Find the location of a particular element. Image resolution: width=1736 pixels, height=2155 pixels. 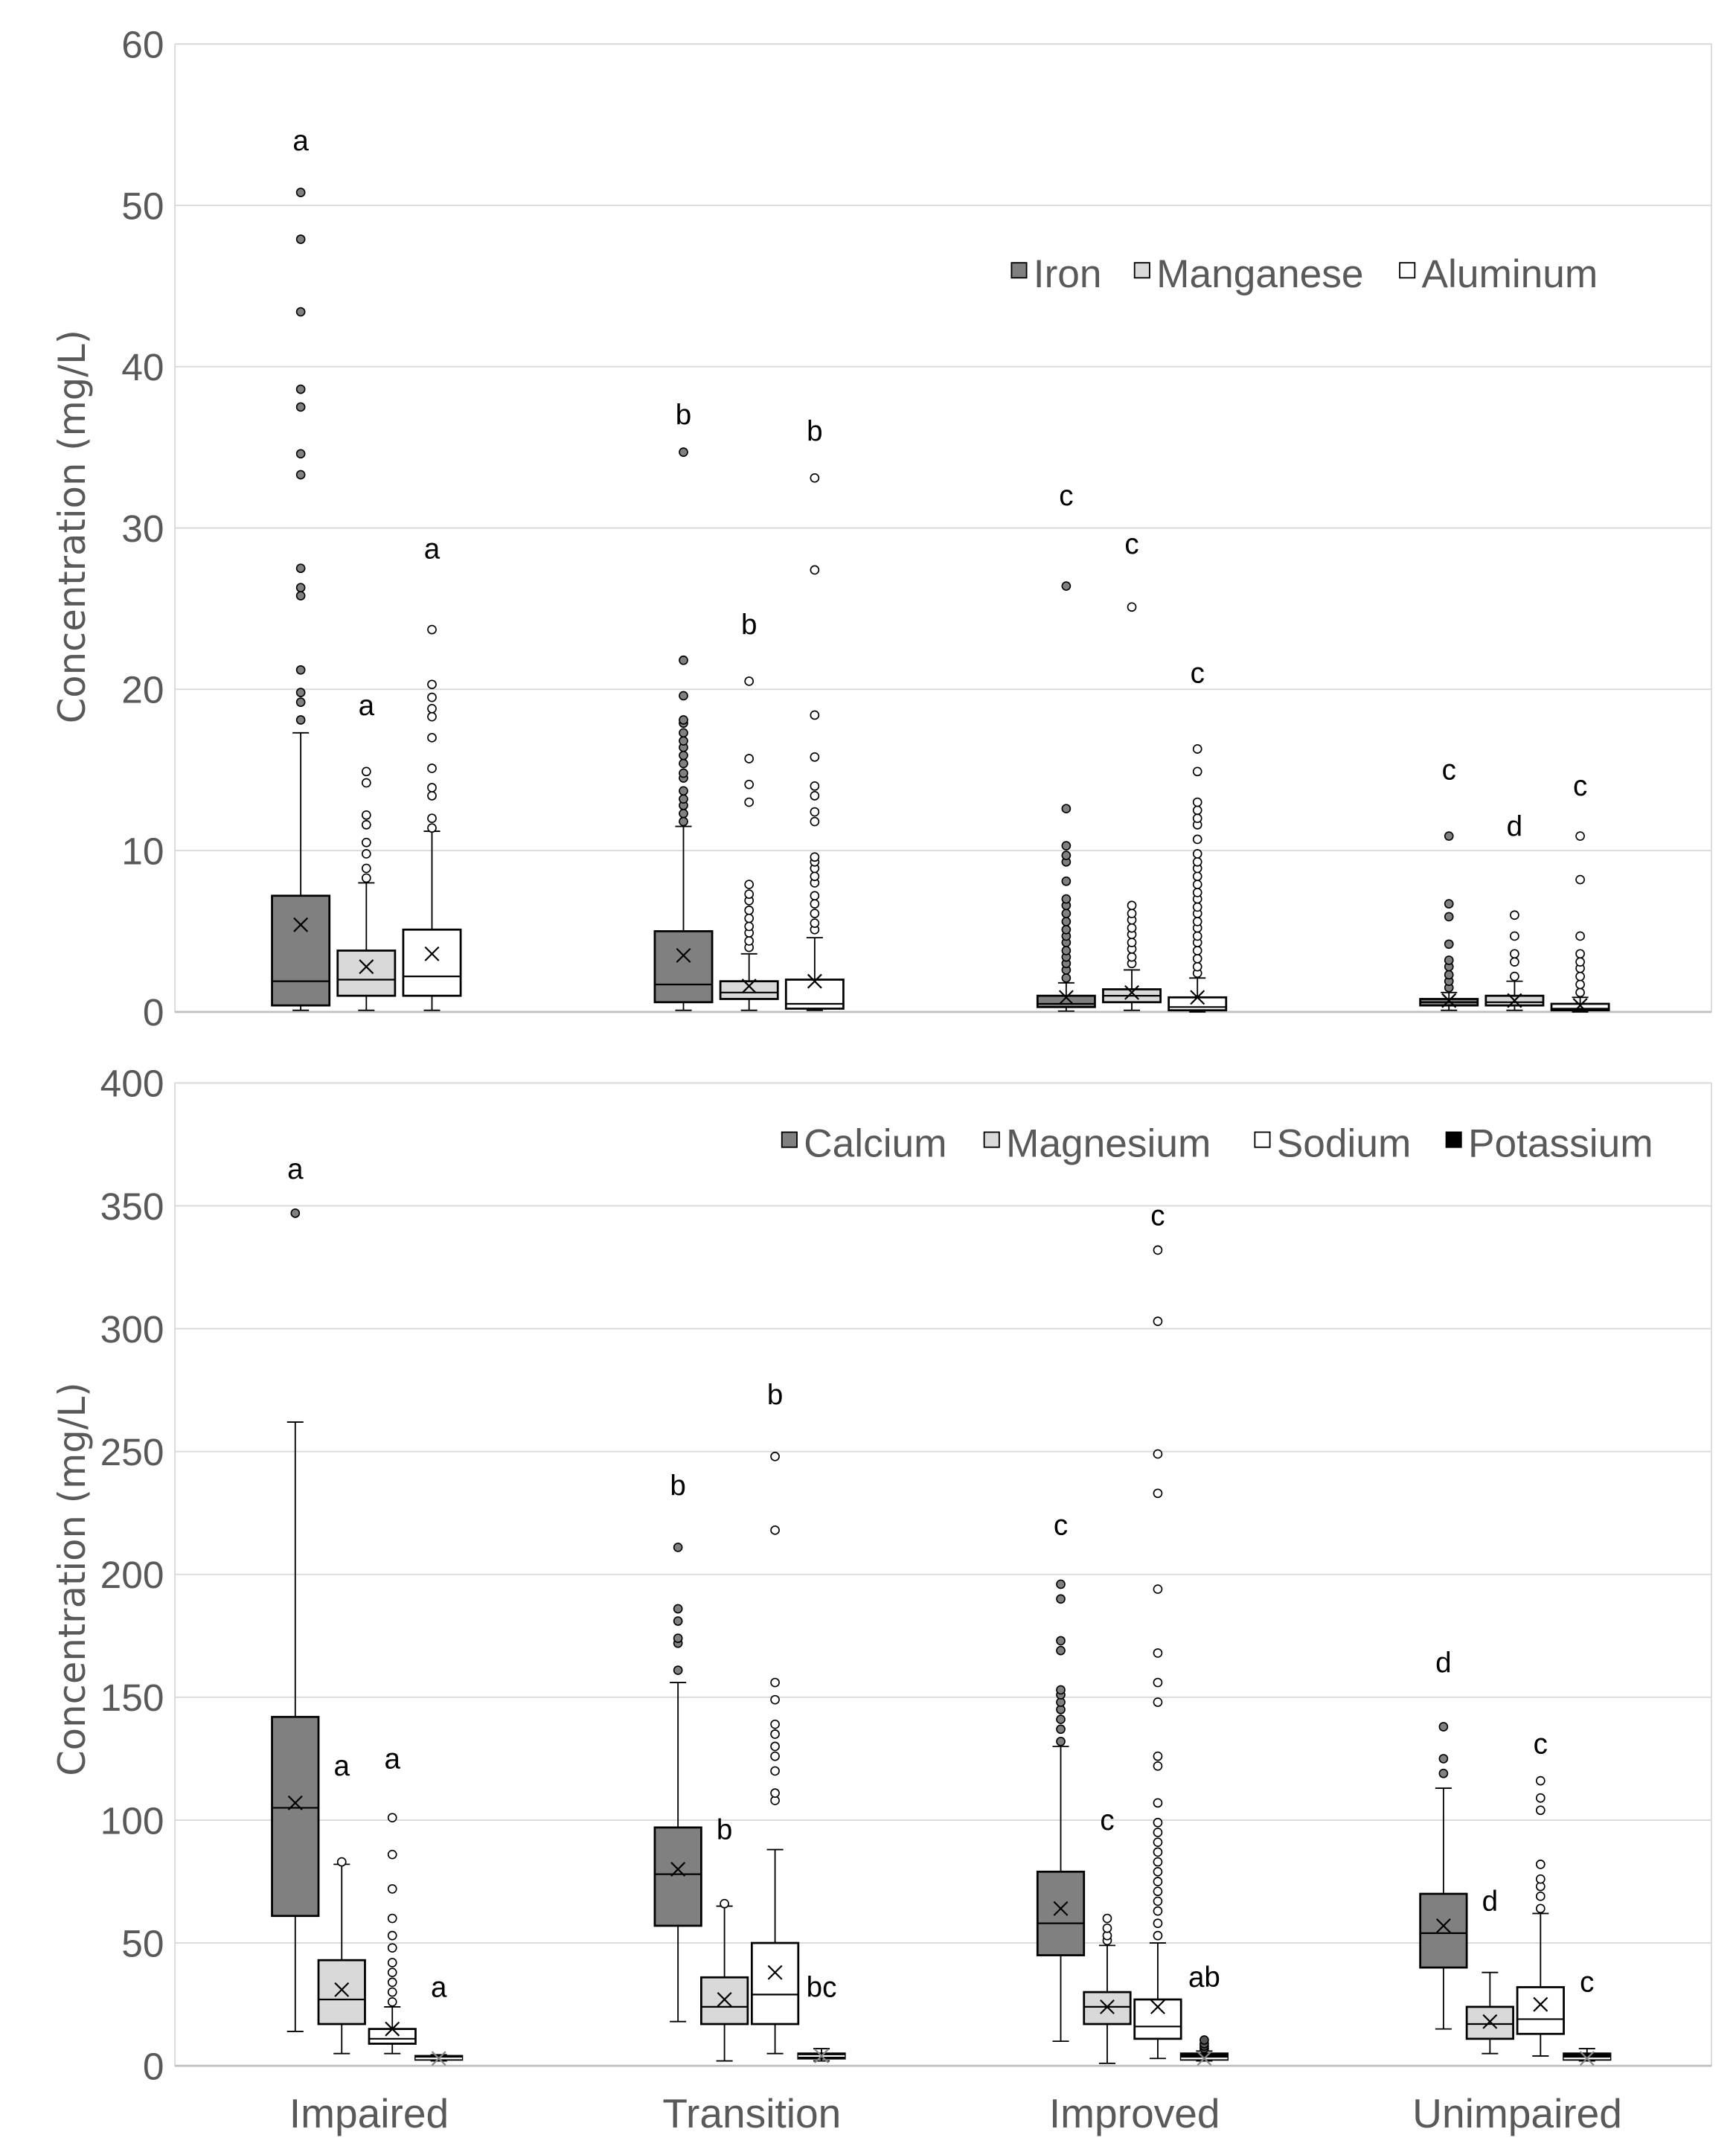

box-magnesium-improved: c is located at coordinates (1107, 1934).